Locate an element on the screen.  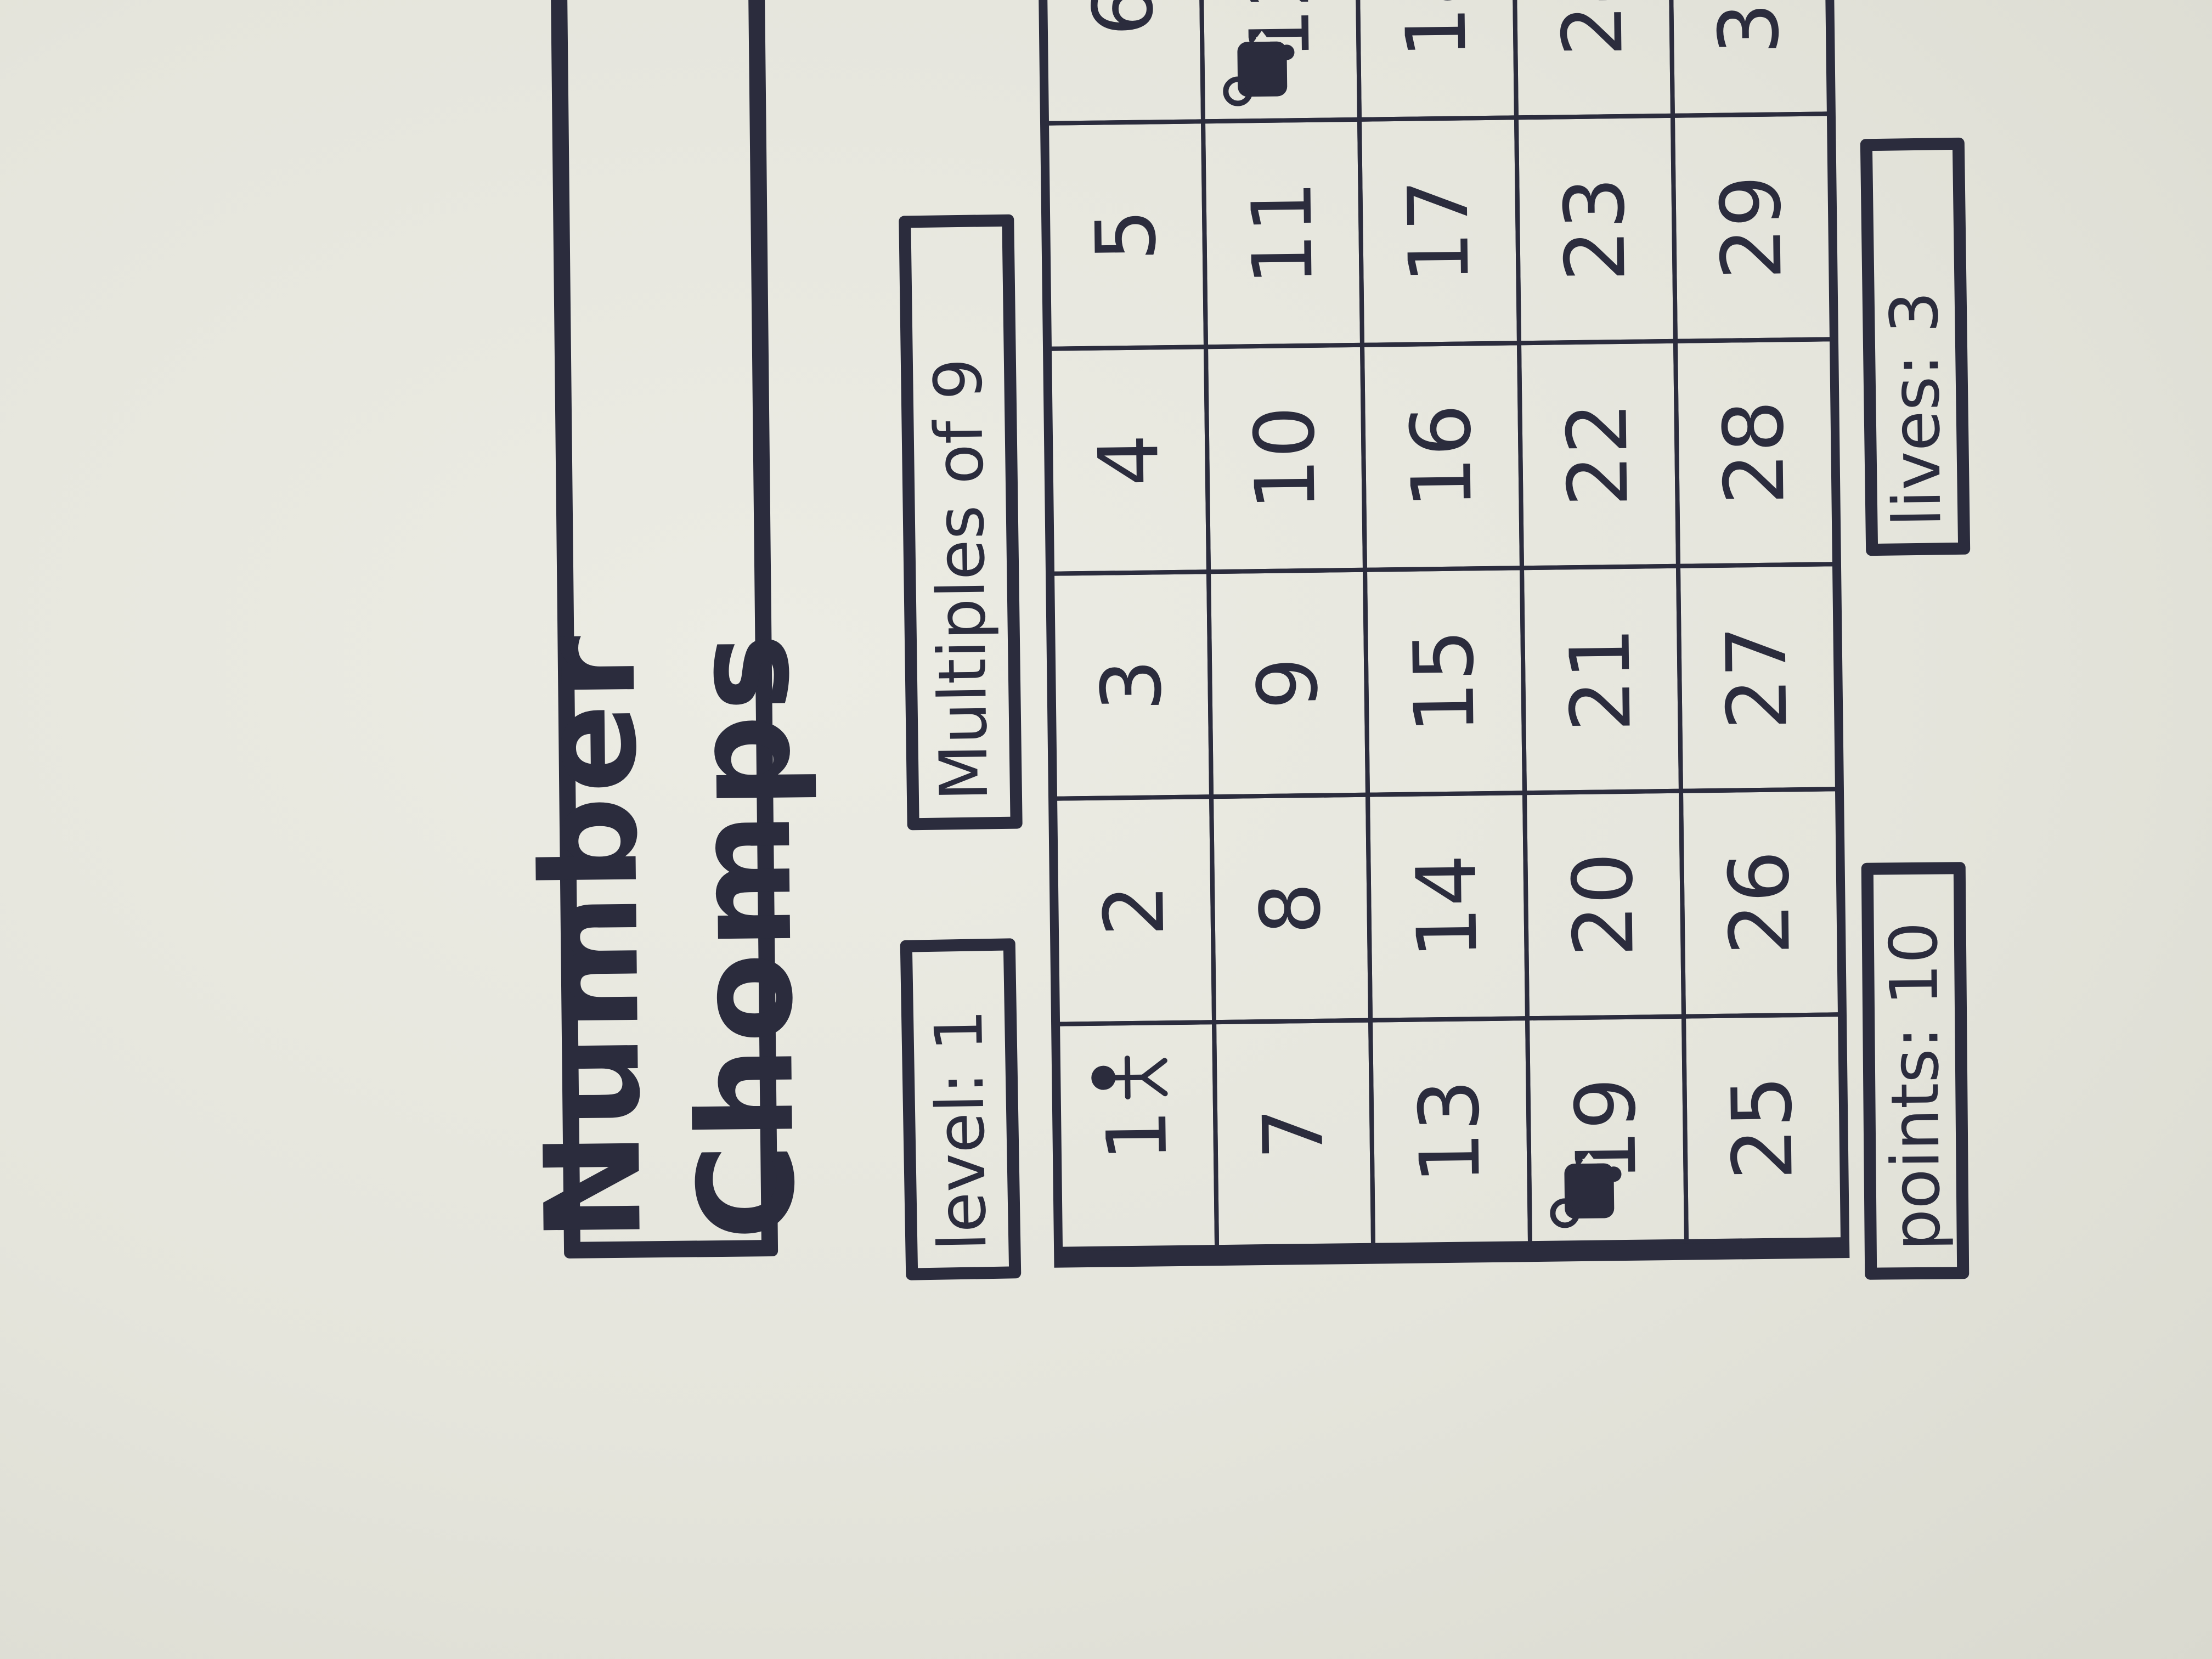
stick-figure-player-icon is located at coordinates (1129, 1077).